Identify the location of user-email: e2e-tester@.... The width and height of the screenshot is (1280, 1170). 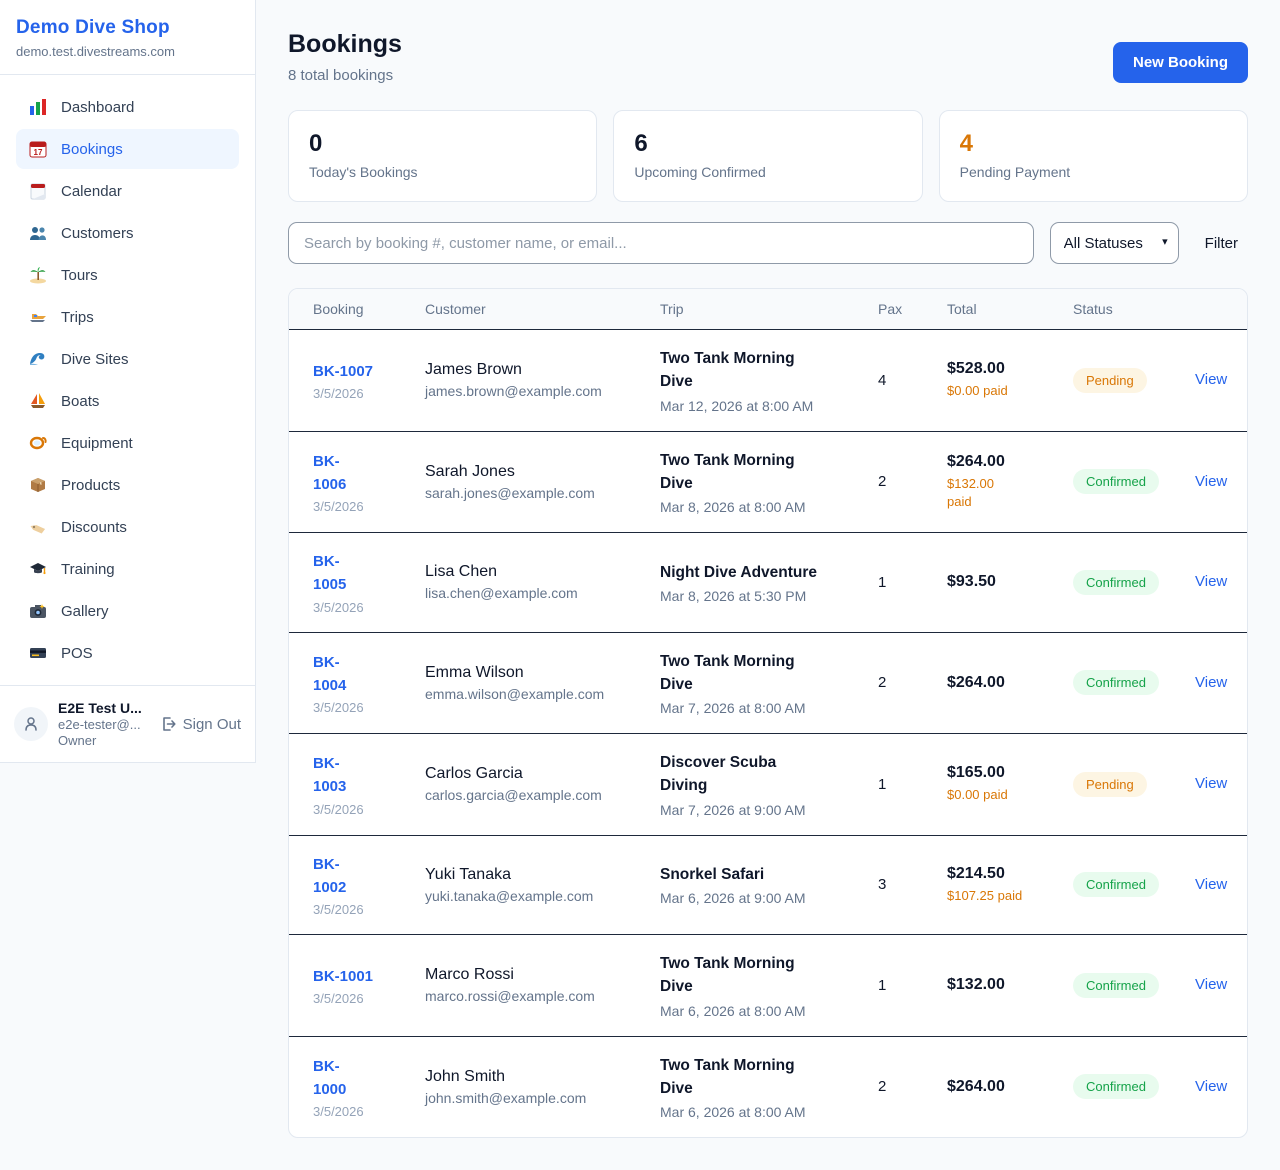
(99, 724).